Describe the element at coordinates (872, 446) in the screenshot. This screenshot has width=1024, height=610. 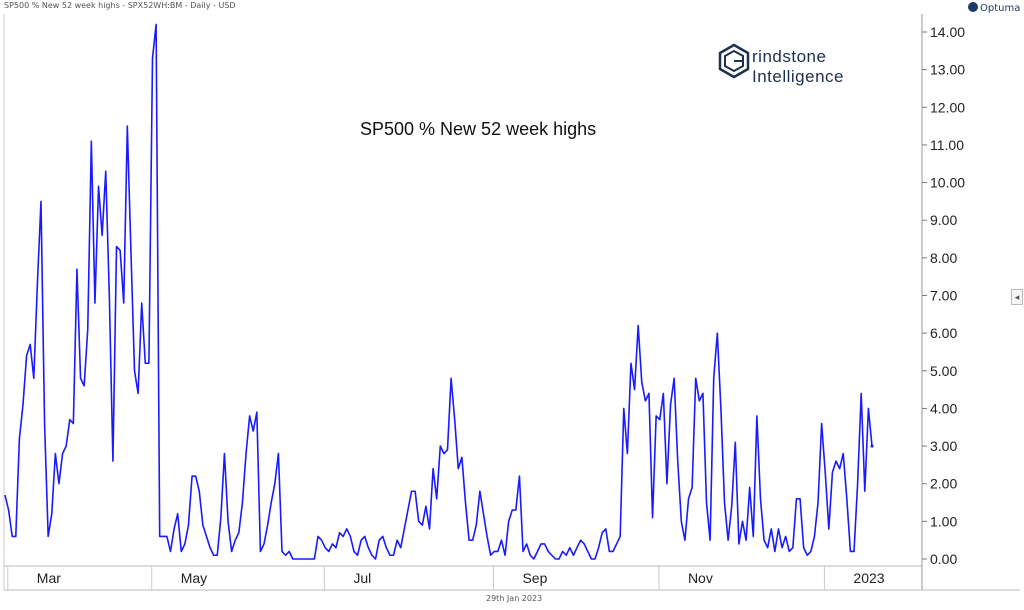
I see `last-point` at that location.